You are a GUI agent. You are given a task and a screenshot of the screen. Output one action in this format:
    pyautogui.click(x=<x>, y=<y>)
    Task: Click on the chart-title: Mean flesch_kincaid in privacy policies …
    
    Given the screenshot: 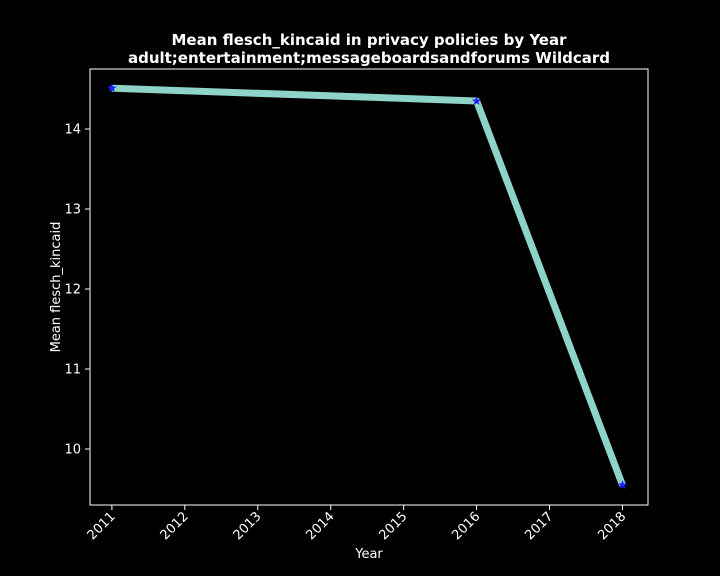 What is the action you would take?
    pyautogui.click(x=369, y=40)
    